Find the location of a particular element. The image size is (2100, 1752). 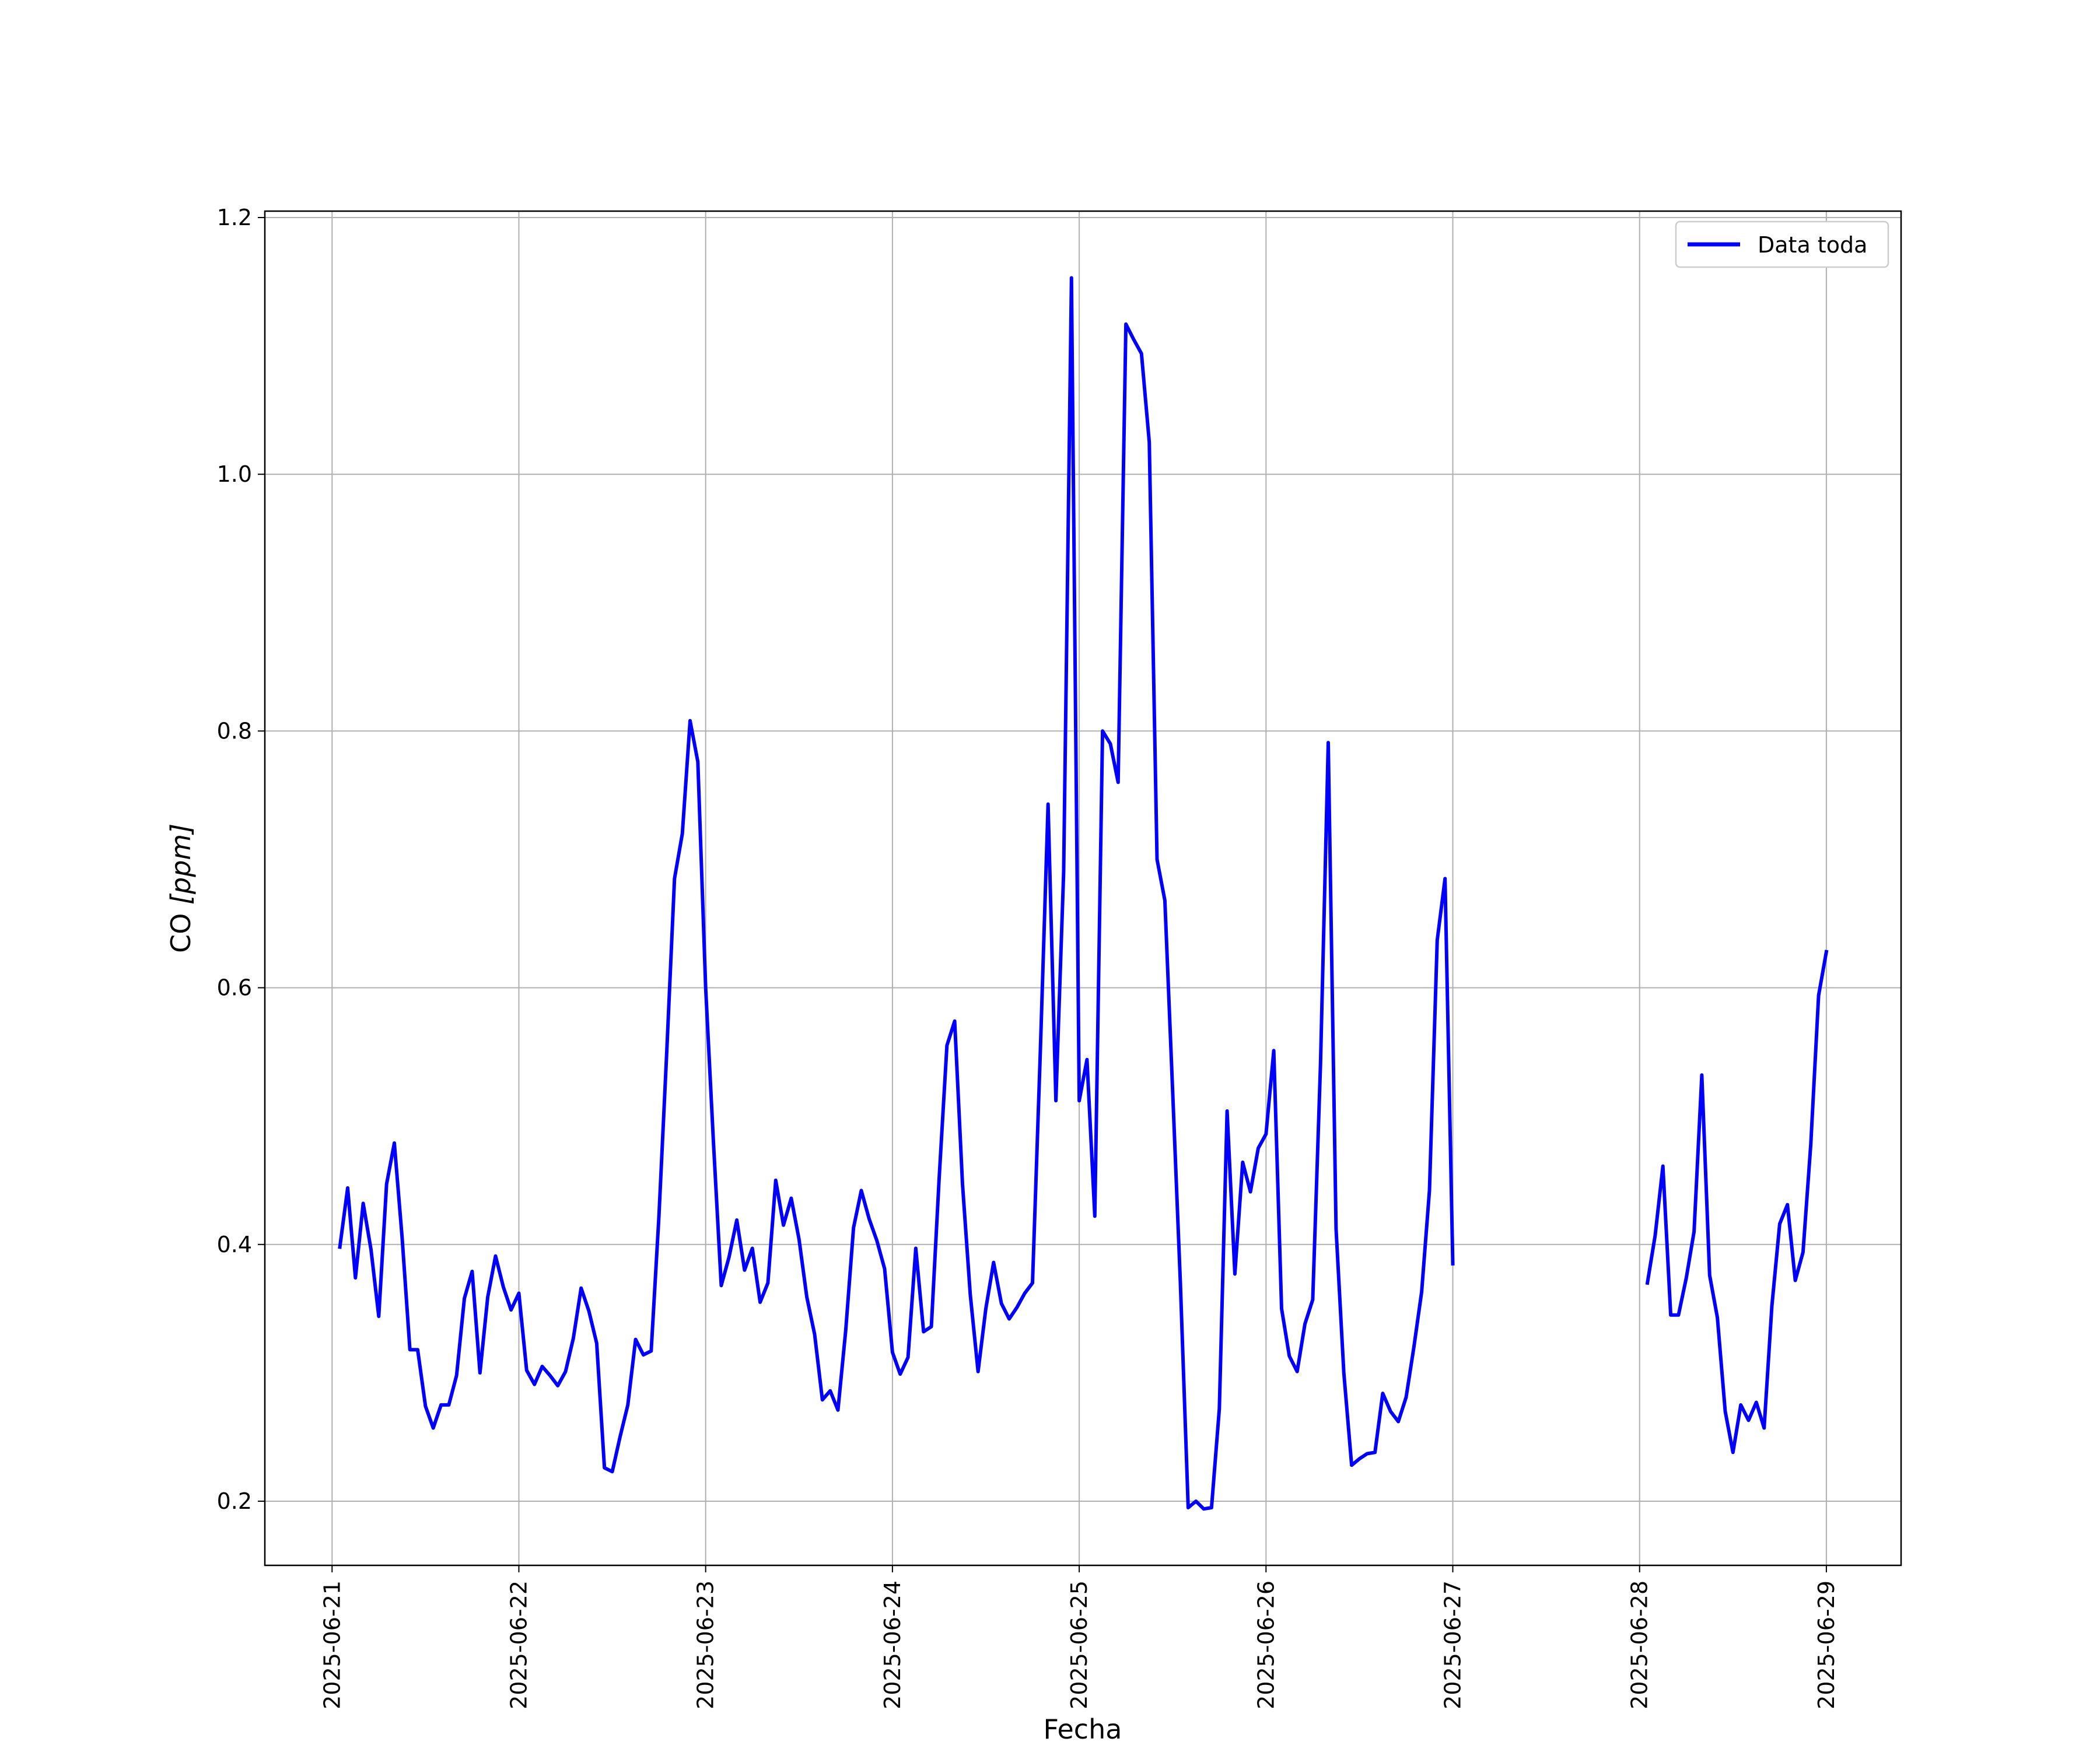

x-tick-label: 2025-06-24 is located at coordinates (892, 1645).